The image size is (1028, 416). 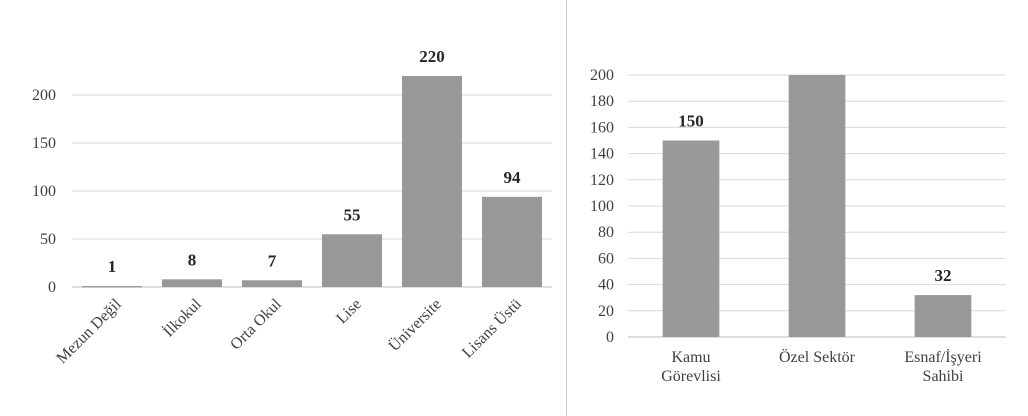 What do you see at coordinates (48, 239) in the screenshot?
I see `y-tick-label: 50` at bounding box center [48, 239].